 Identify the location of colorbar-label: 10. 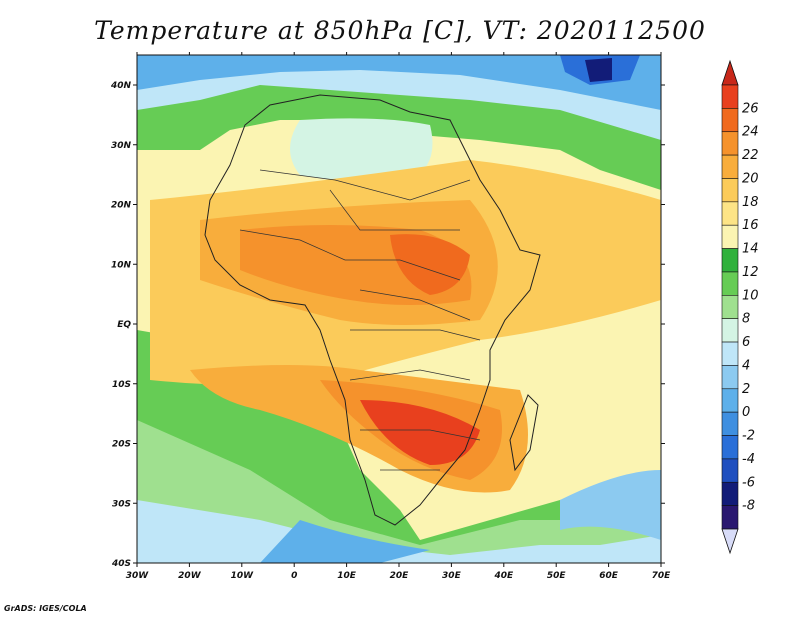
(750, 295).